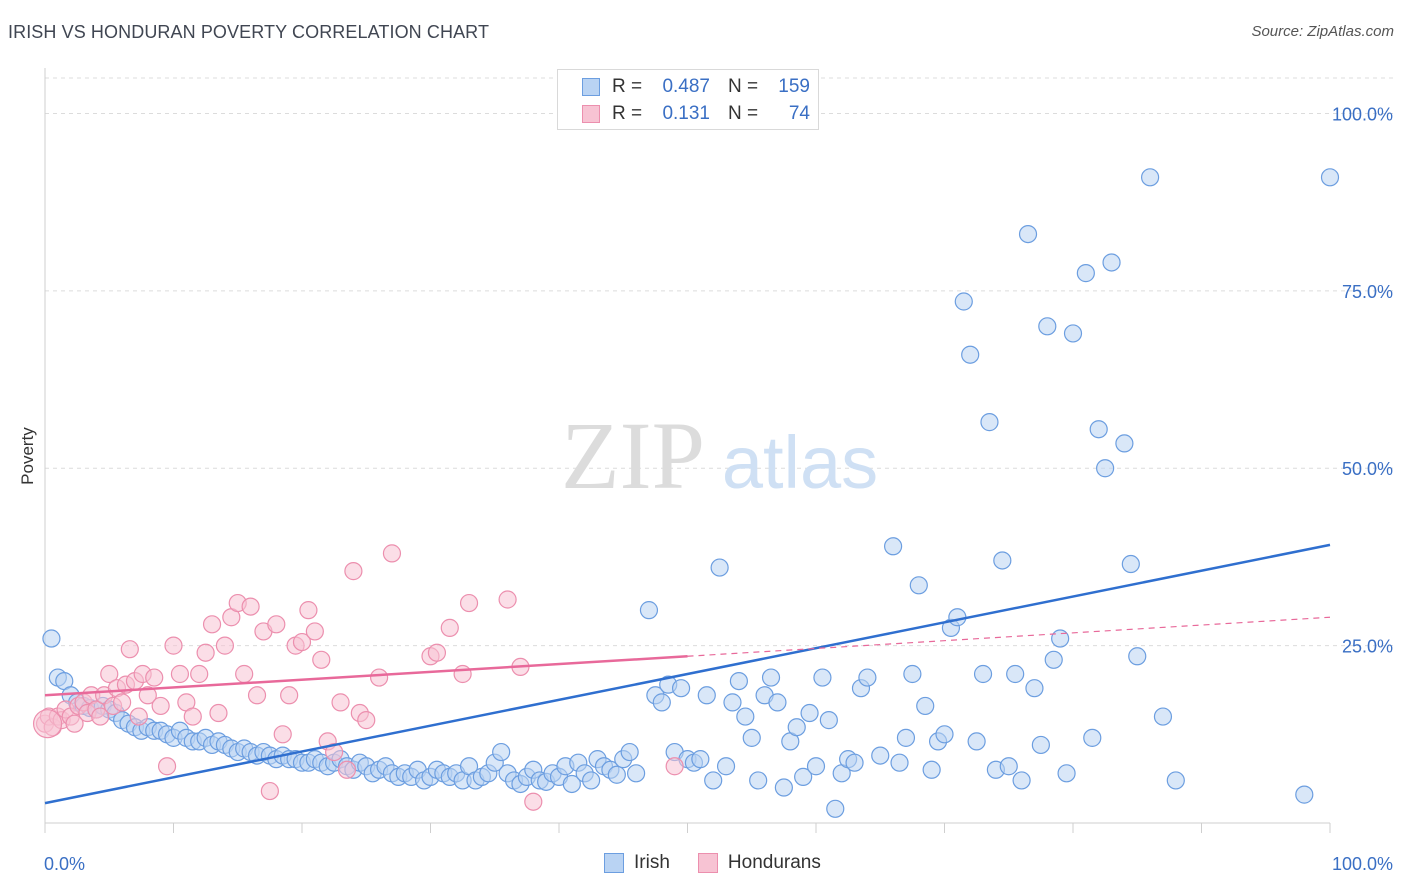 The width and height of the screenshot is (1406, 892). Describe the element at coordinates (591, 87) in the screenshot. I see `legend-swatch-irish` at that location.